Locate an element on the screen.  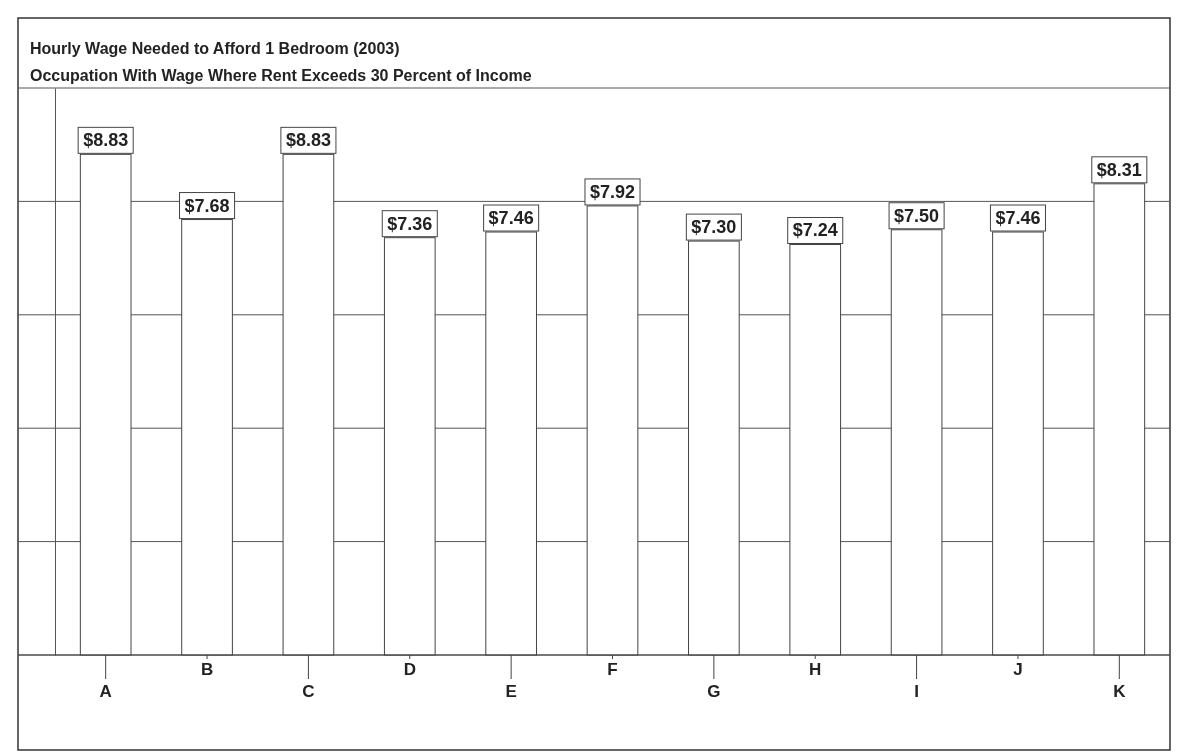
x-tick-label: C is located at coordinates (308, 691).